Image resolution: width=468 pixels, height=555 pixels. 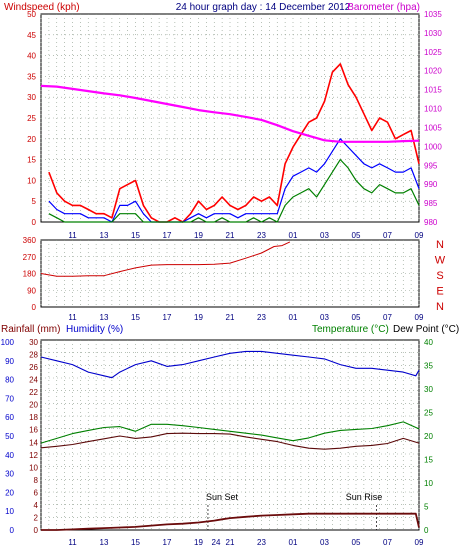 What do you see at coordinates (216, 542) in the screenshot?
I see `overlap-glyphs: 24` at bounding box center [216, 542].